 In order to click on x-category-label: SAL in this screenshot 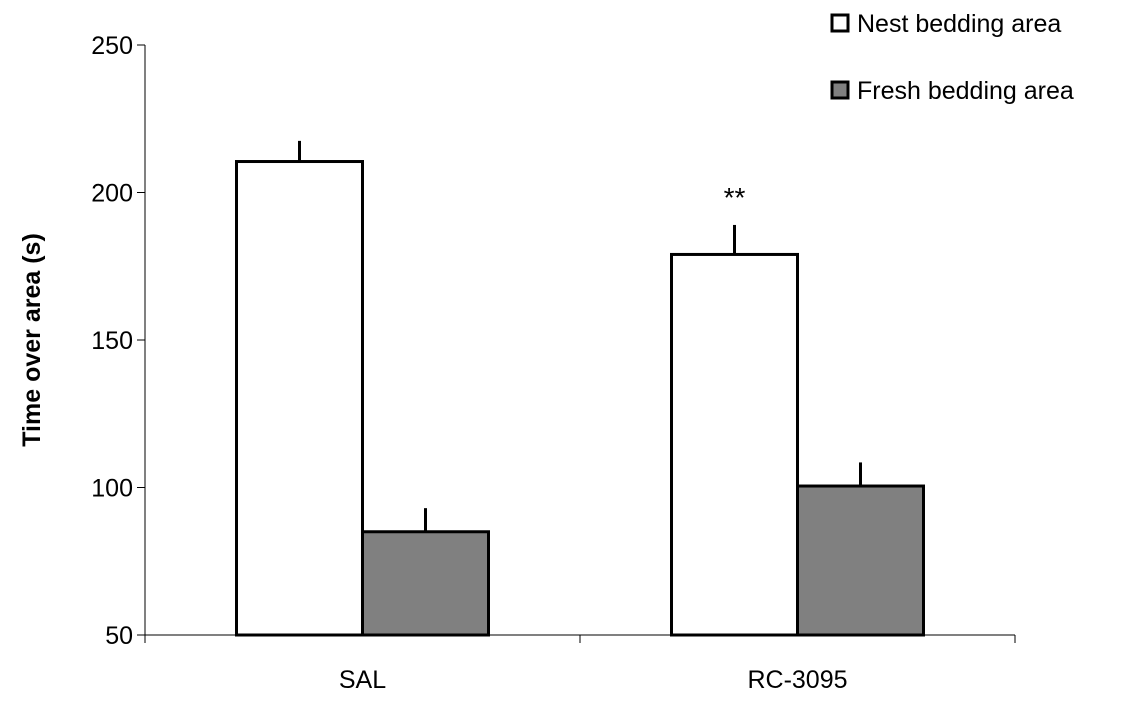, I will do `click(362, 680)`.